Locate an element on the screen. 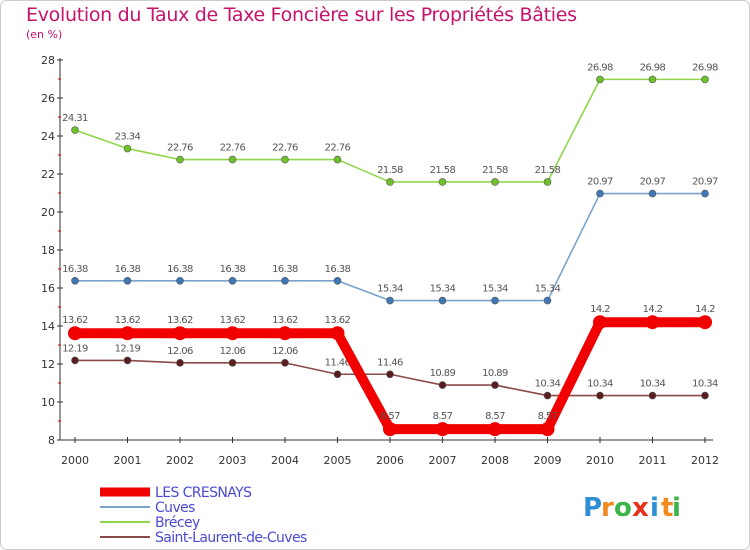  data-label: 12.19 is located at coordinates (75, 348).